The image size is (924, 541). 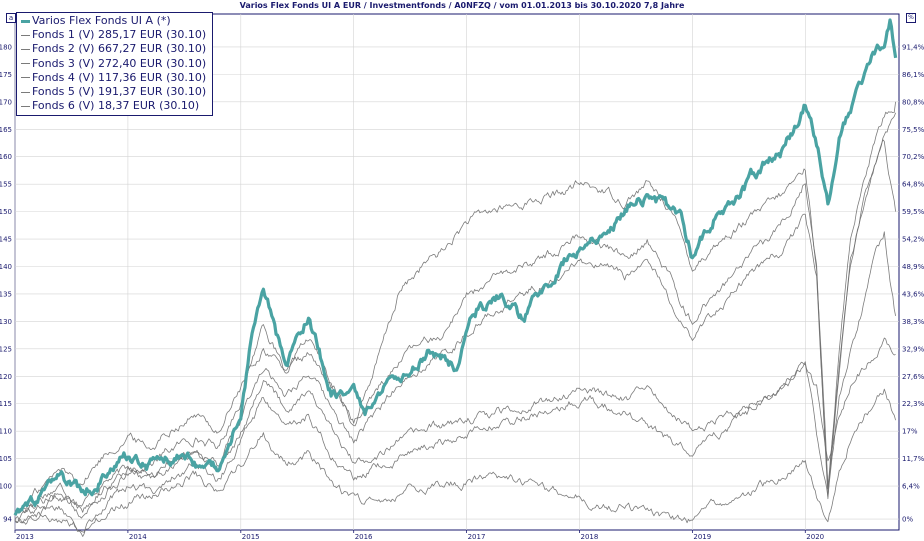 I want to click on legend-label: Fonds 3 (V) 272,40 EUR (30.10), so click(x=119, y=63).